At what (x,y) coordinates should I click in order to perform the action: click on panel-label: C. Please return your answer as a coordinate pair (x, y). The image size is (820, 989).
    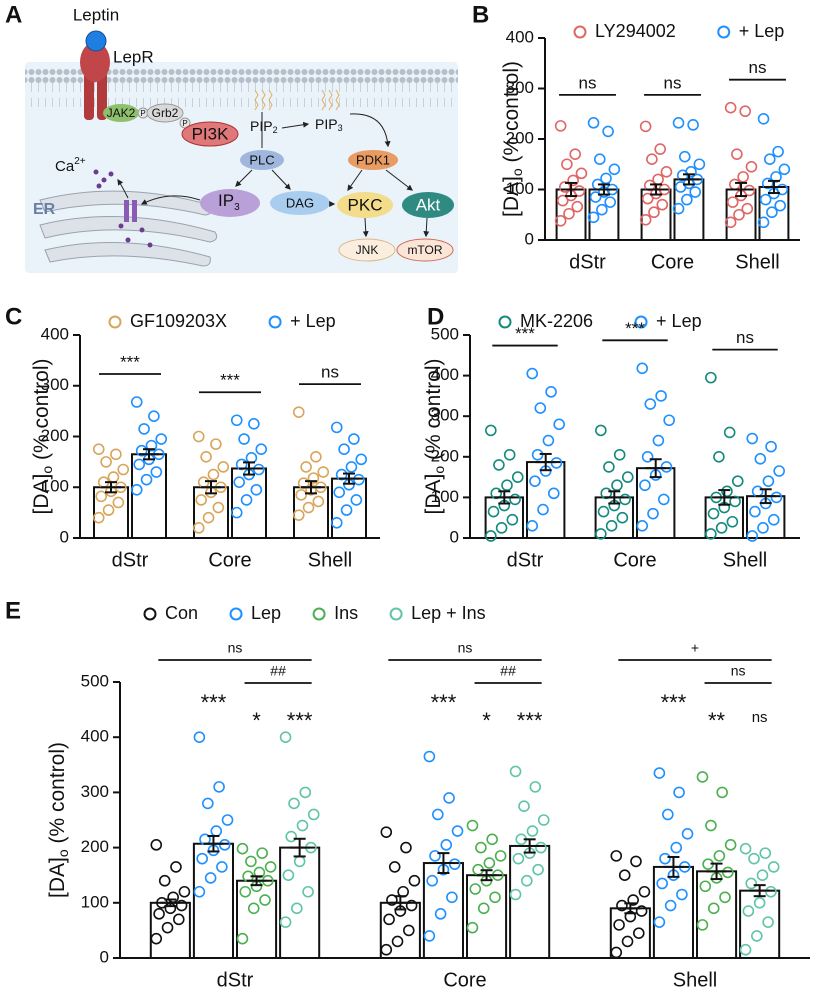
    Looking at the image, I should click on (13, 316).